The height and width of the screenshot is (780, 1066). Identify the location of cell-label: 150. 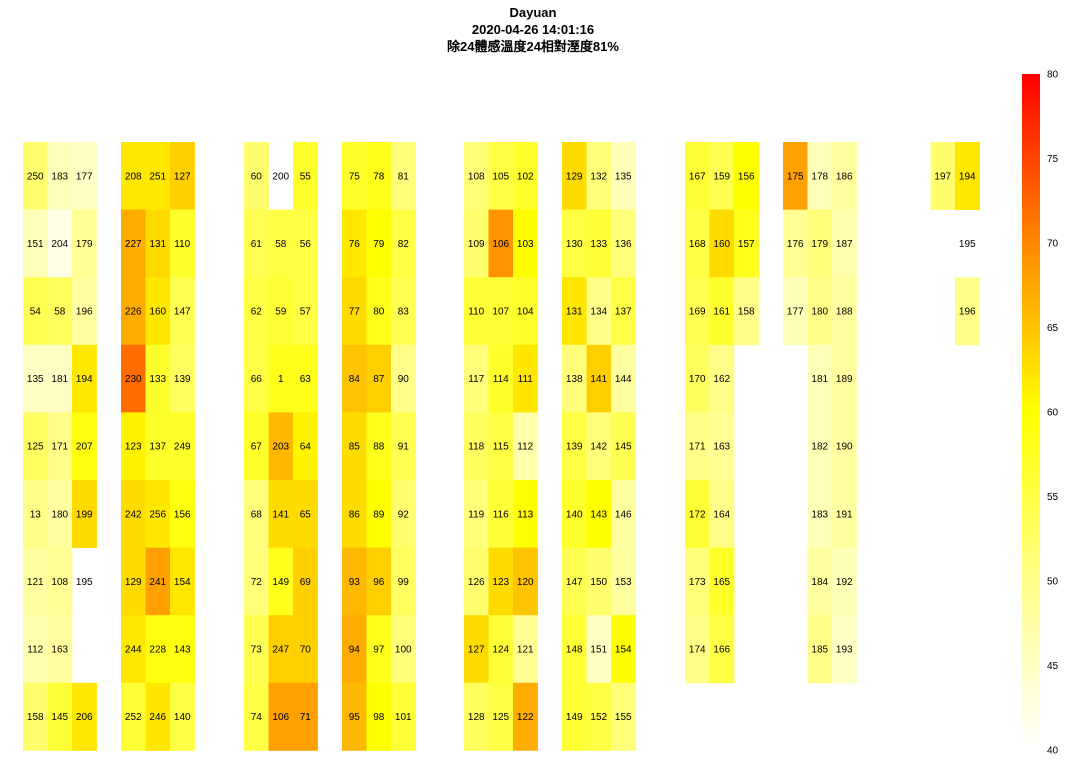
(598, 582).